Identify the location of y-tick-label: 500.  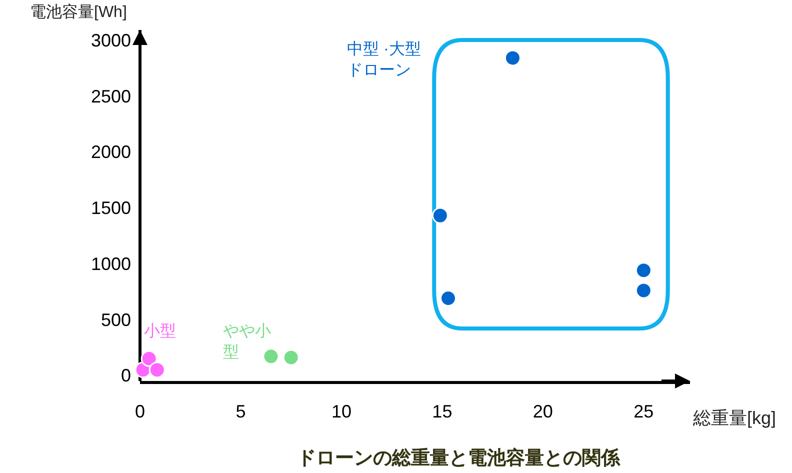
(115, 320).